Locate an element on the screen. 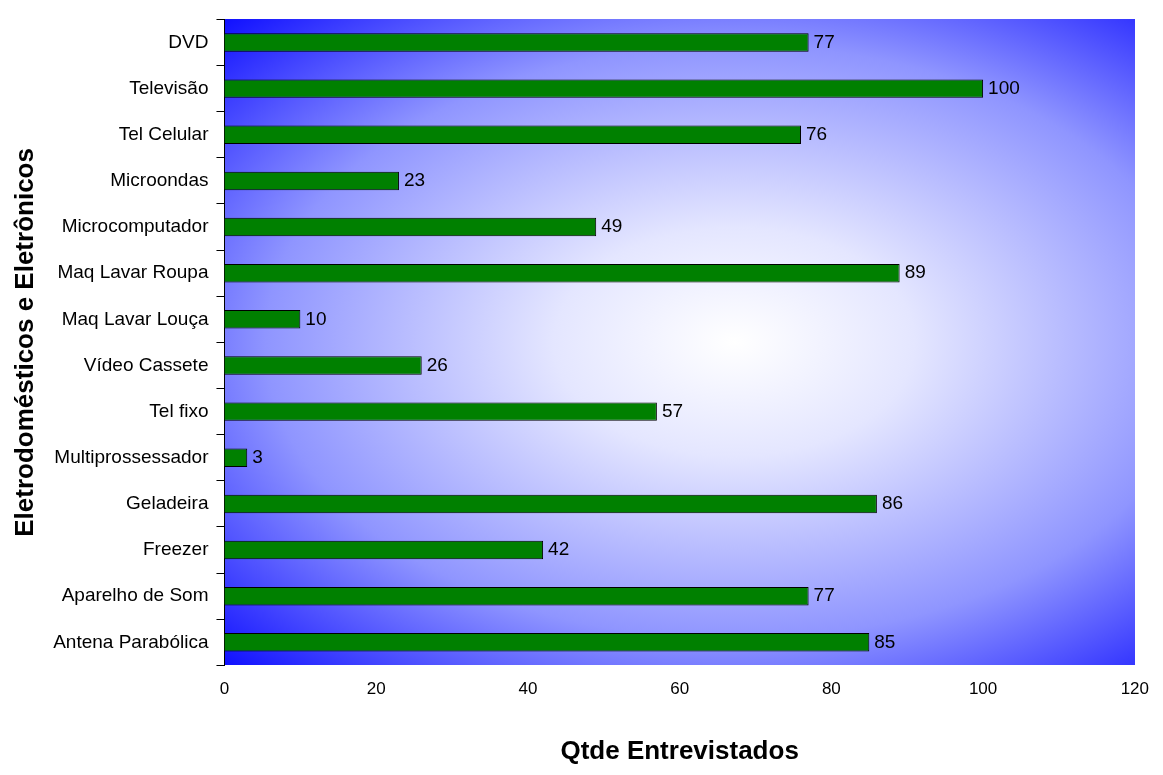 The image size is (1163, 775). x-tick-label: 80 is located at coordinates (831, 689).